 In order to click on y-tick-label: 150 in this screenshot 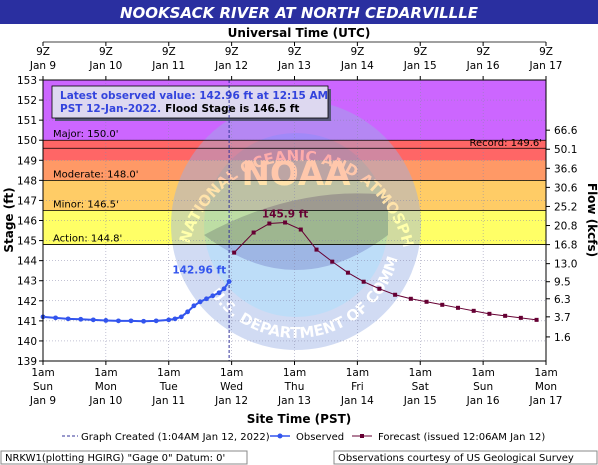, I will do `click(27, 141)`.